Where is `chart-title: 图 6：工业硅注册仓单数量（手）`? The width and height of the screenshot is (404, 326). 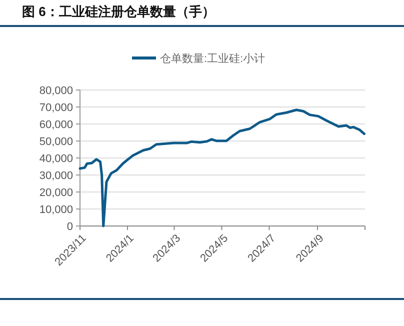
chart-title: 图 6：工业硅注册仓单数量（手） is located at coordinates (118, 11).